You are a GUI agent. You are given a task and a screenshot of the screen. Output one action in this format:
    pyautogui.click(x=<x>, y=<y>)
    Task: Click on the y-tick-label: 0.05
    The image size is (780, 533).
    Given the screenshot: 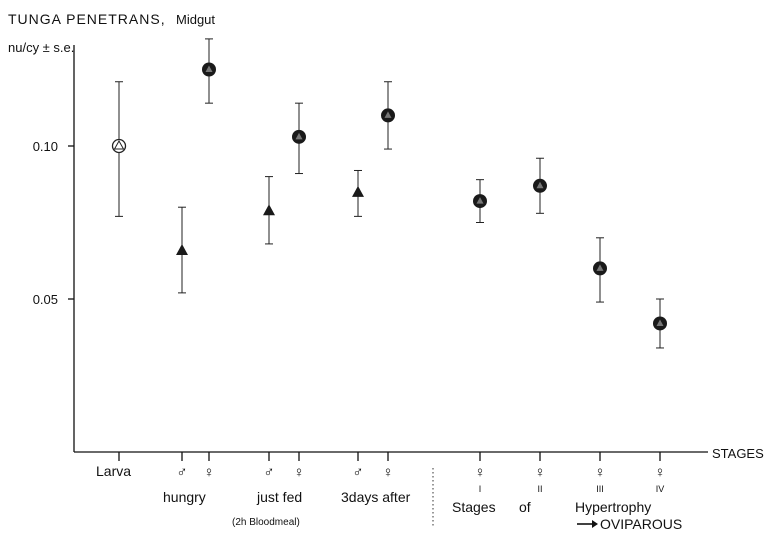 What is the action you would take?
    pyautogui.click(x=45, y=299)
    